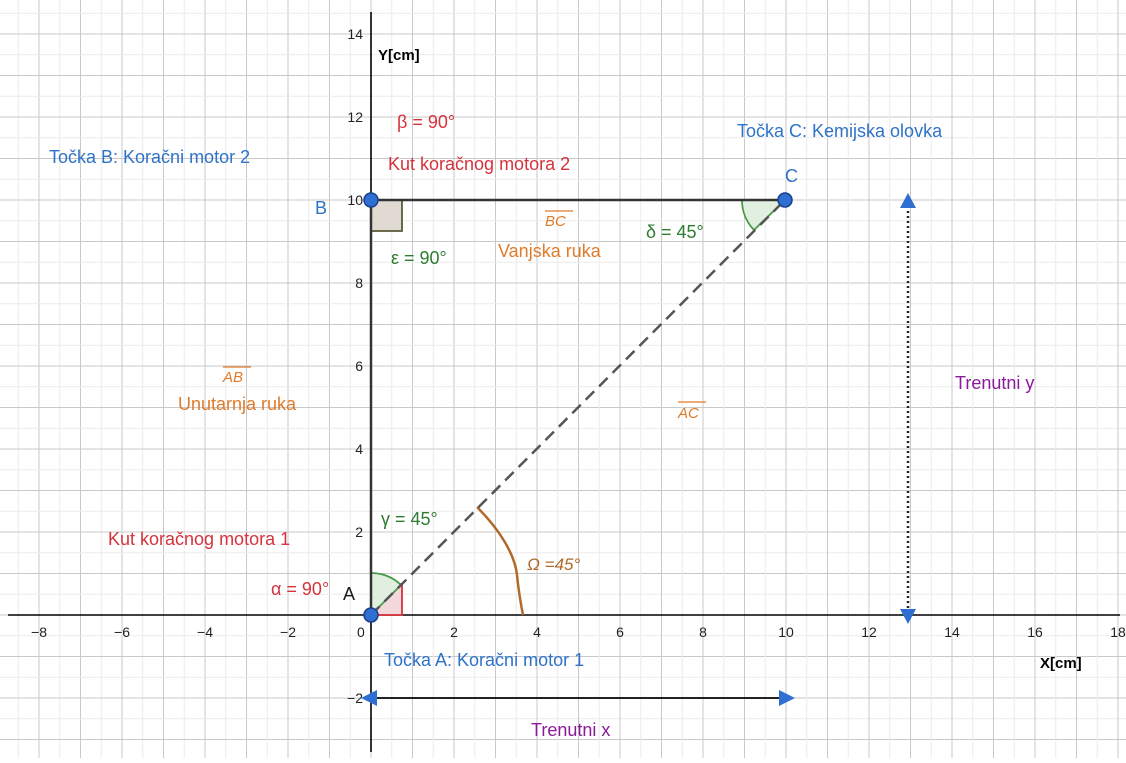 This screenshot has width=1126, height=763. I want to click on y-tick-label: 2, so click(359, 532).